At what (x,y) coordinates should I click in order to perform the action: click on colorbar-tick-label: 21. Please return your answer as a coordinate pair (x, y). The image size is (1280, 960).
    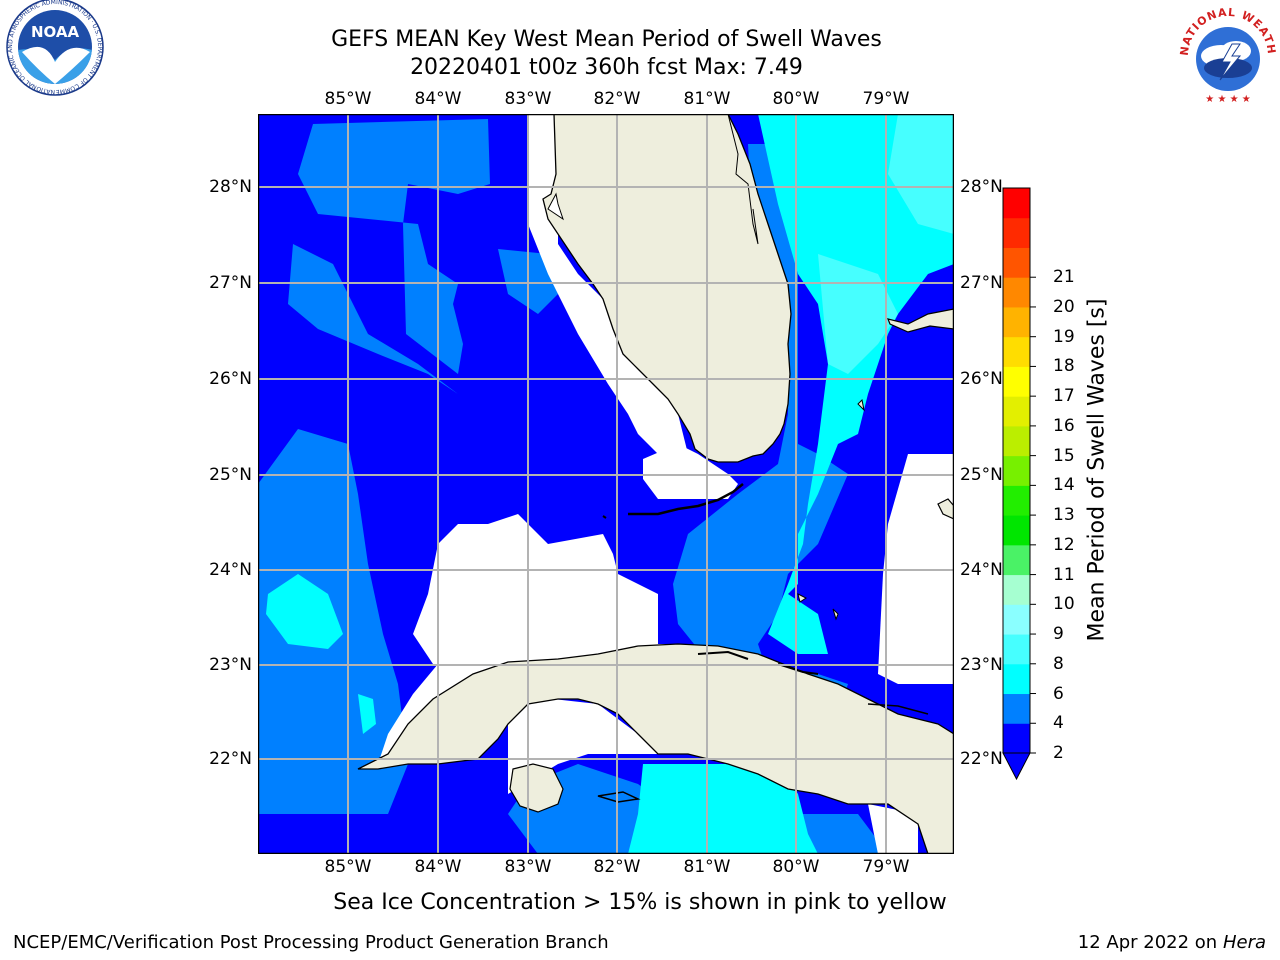
    Looking at the image, I should click on (1064, 277).